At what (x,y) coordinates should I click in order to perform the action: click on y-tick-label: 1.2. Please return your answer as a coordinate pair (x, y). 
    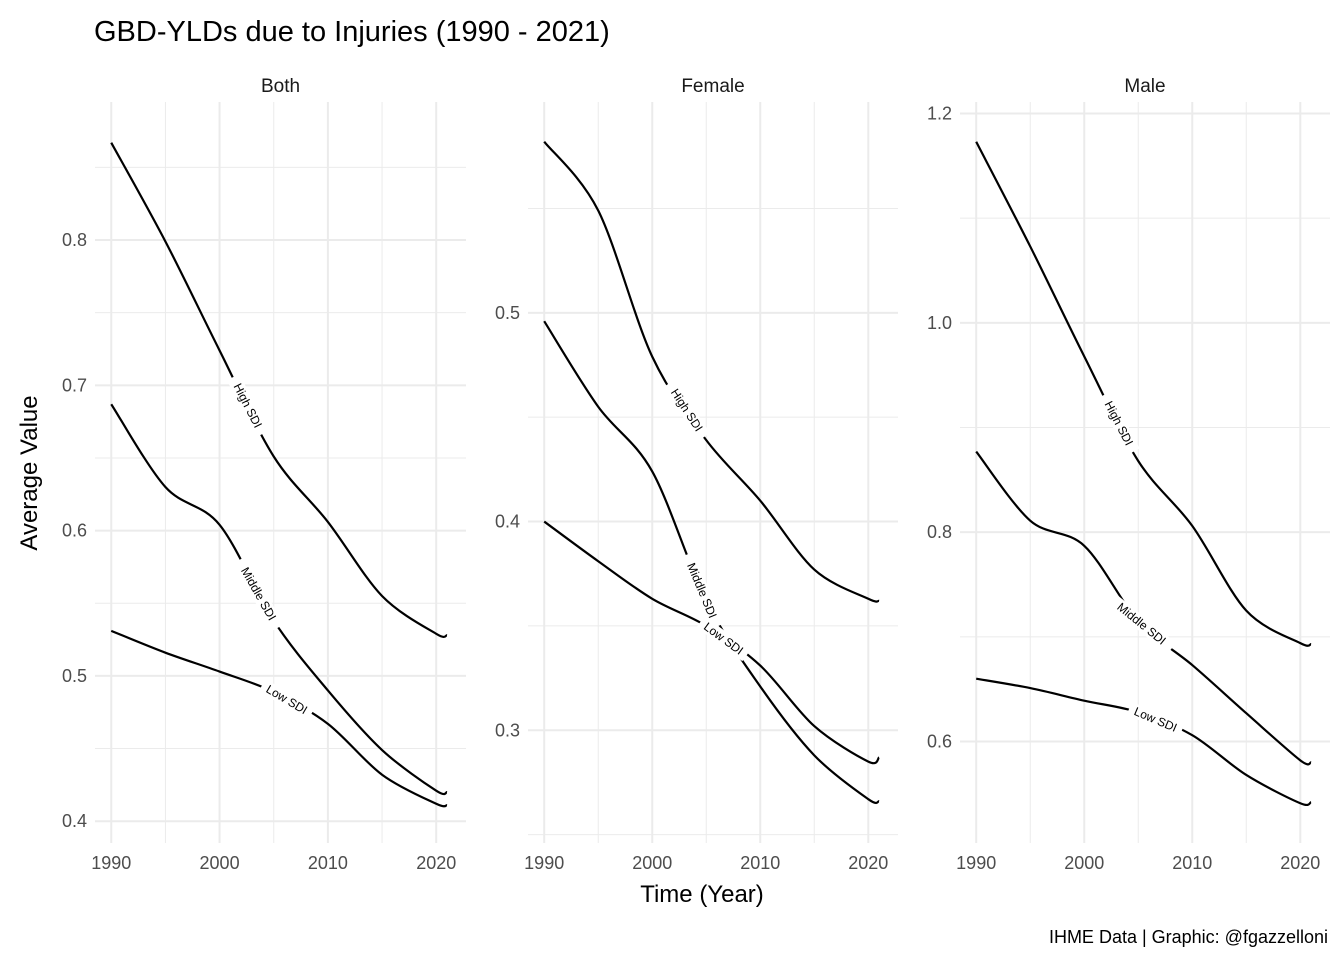
    Looking at the image, I should click on (939, 114).